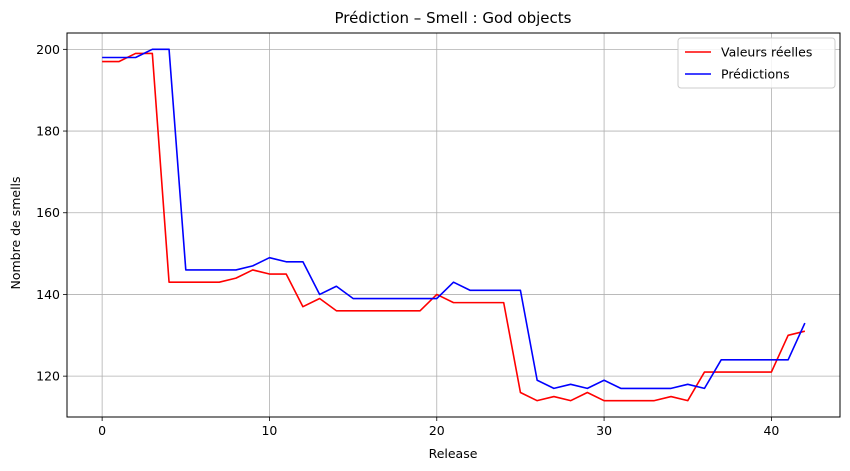  Describe the element at coordinates (48, 376) in the screenshot. I see `y-tick-label: 120` at that location.